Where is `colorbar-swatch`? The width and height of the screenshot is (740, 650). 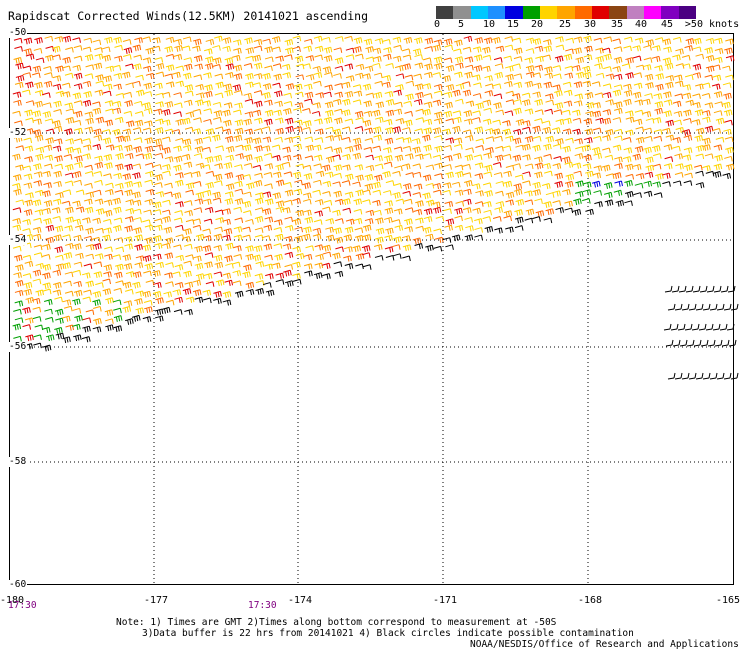 colorbar-swatch is located at coordinates (652, 12).